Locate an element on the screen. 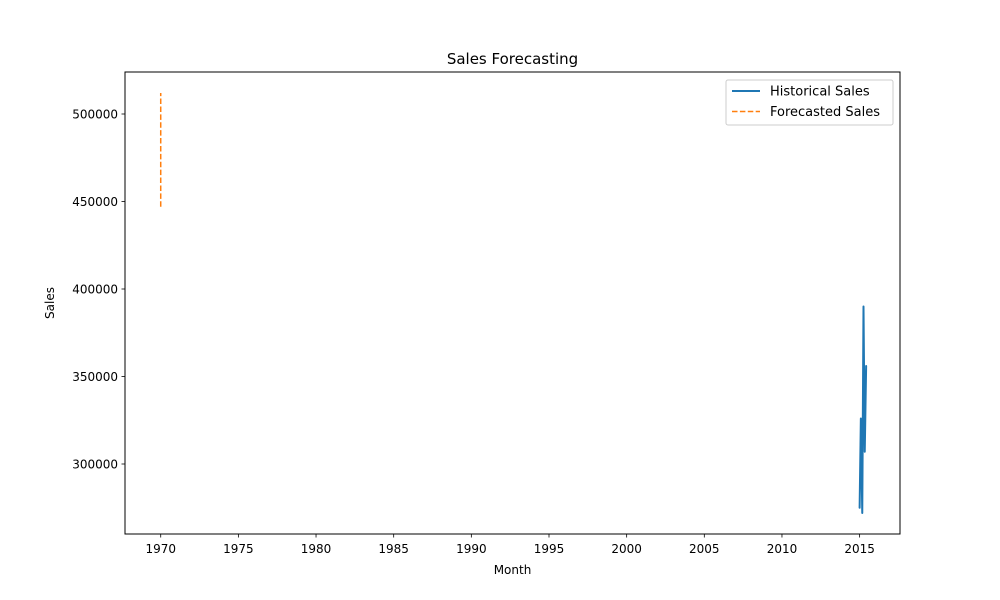 This screenshot has width=1000, height=600. x-tick-label: 1985 is located at coordinates (393, 549).